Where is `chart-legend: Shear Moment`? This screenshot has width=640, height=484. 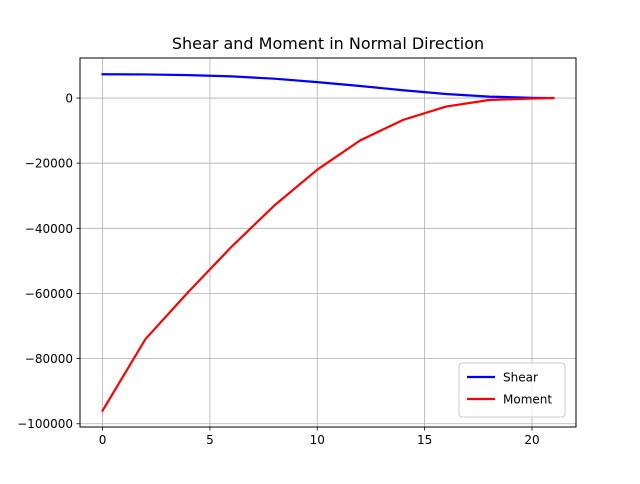
chart-legend: Shear Moment is located at coordinates (512, 390).